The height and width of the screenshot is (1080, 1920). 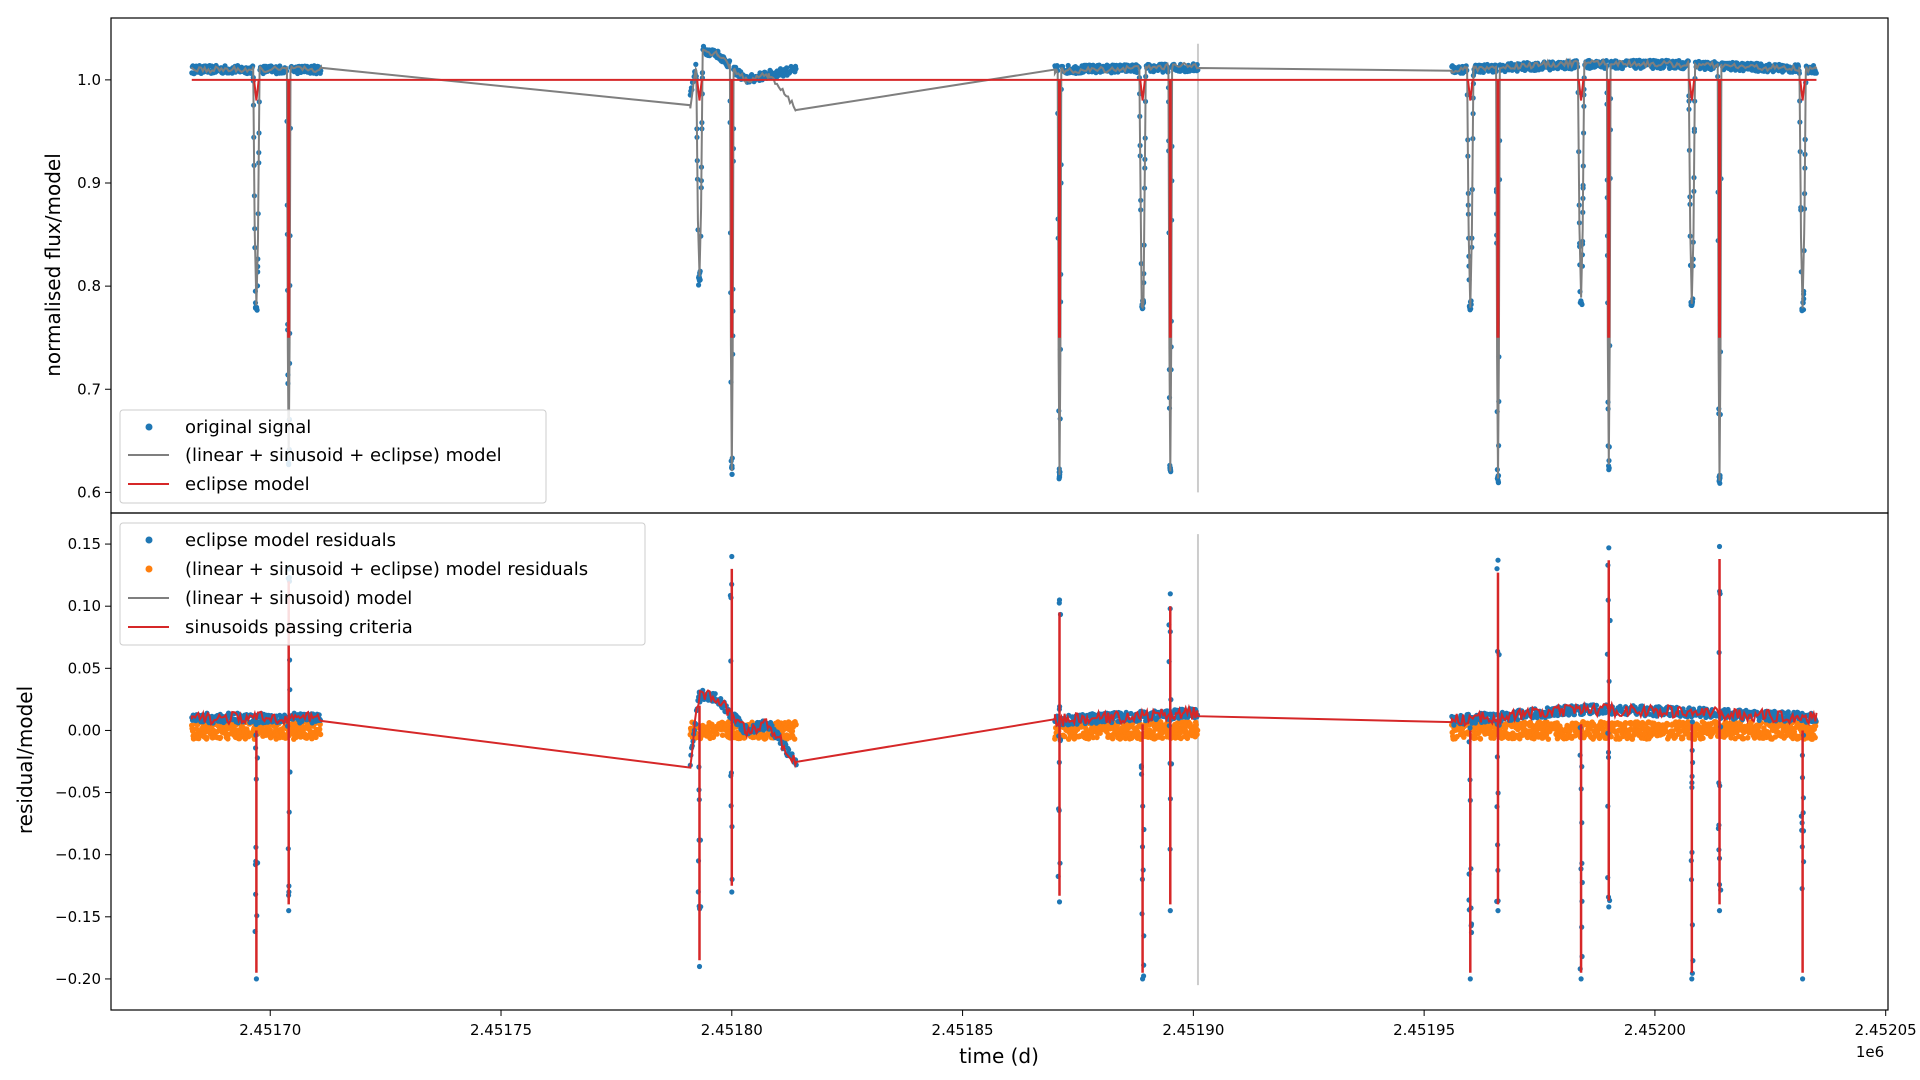 I want to click on bottom-legend-label-sinusoids: sinusoids passing criteria, so click(x=299, y=627).